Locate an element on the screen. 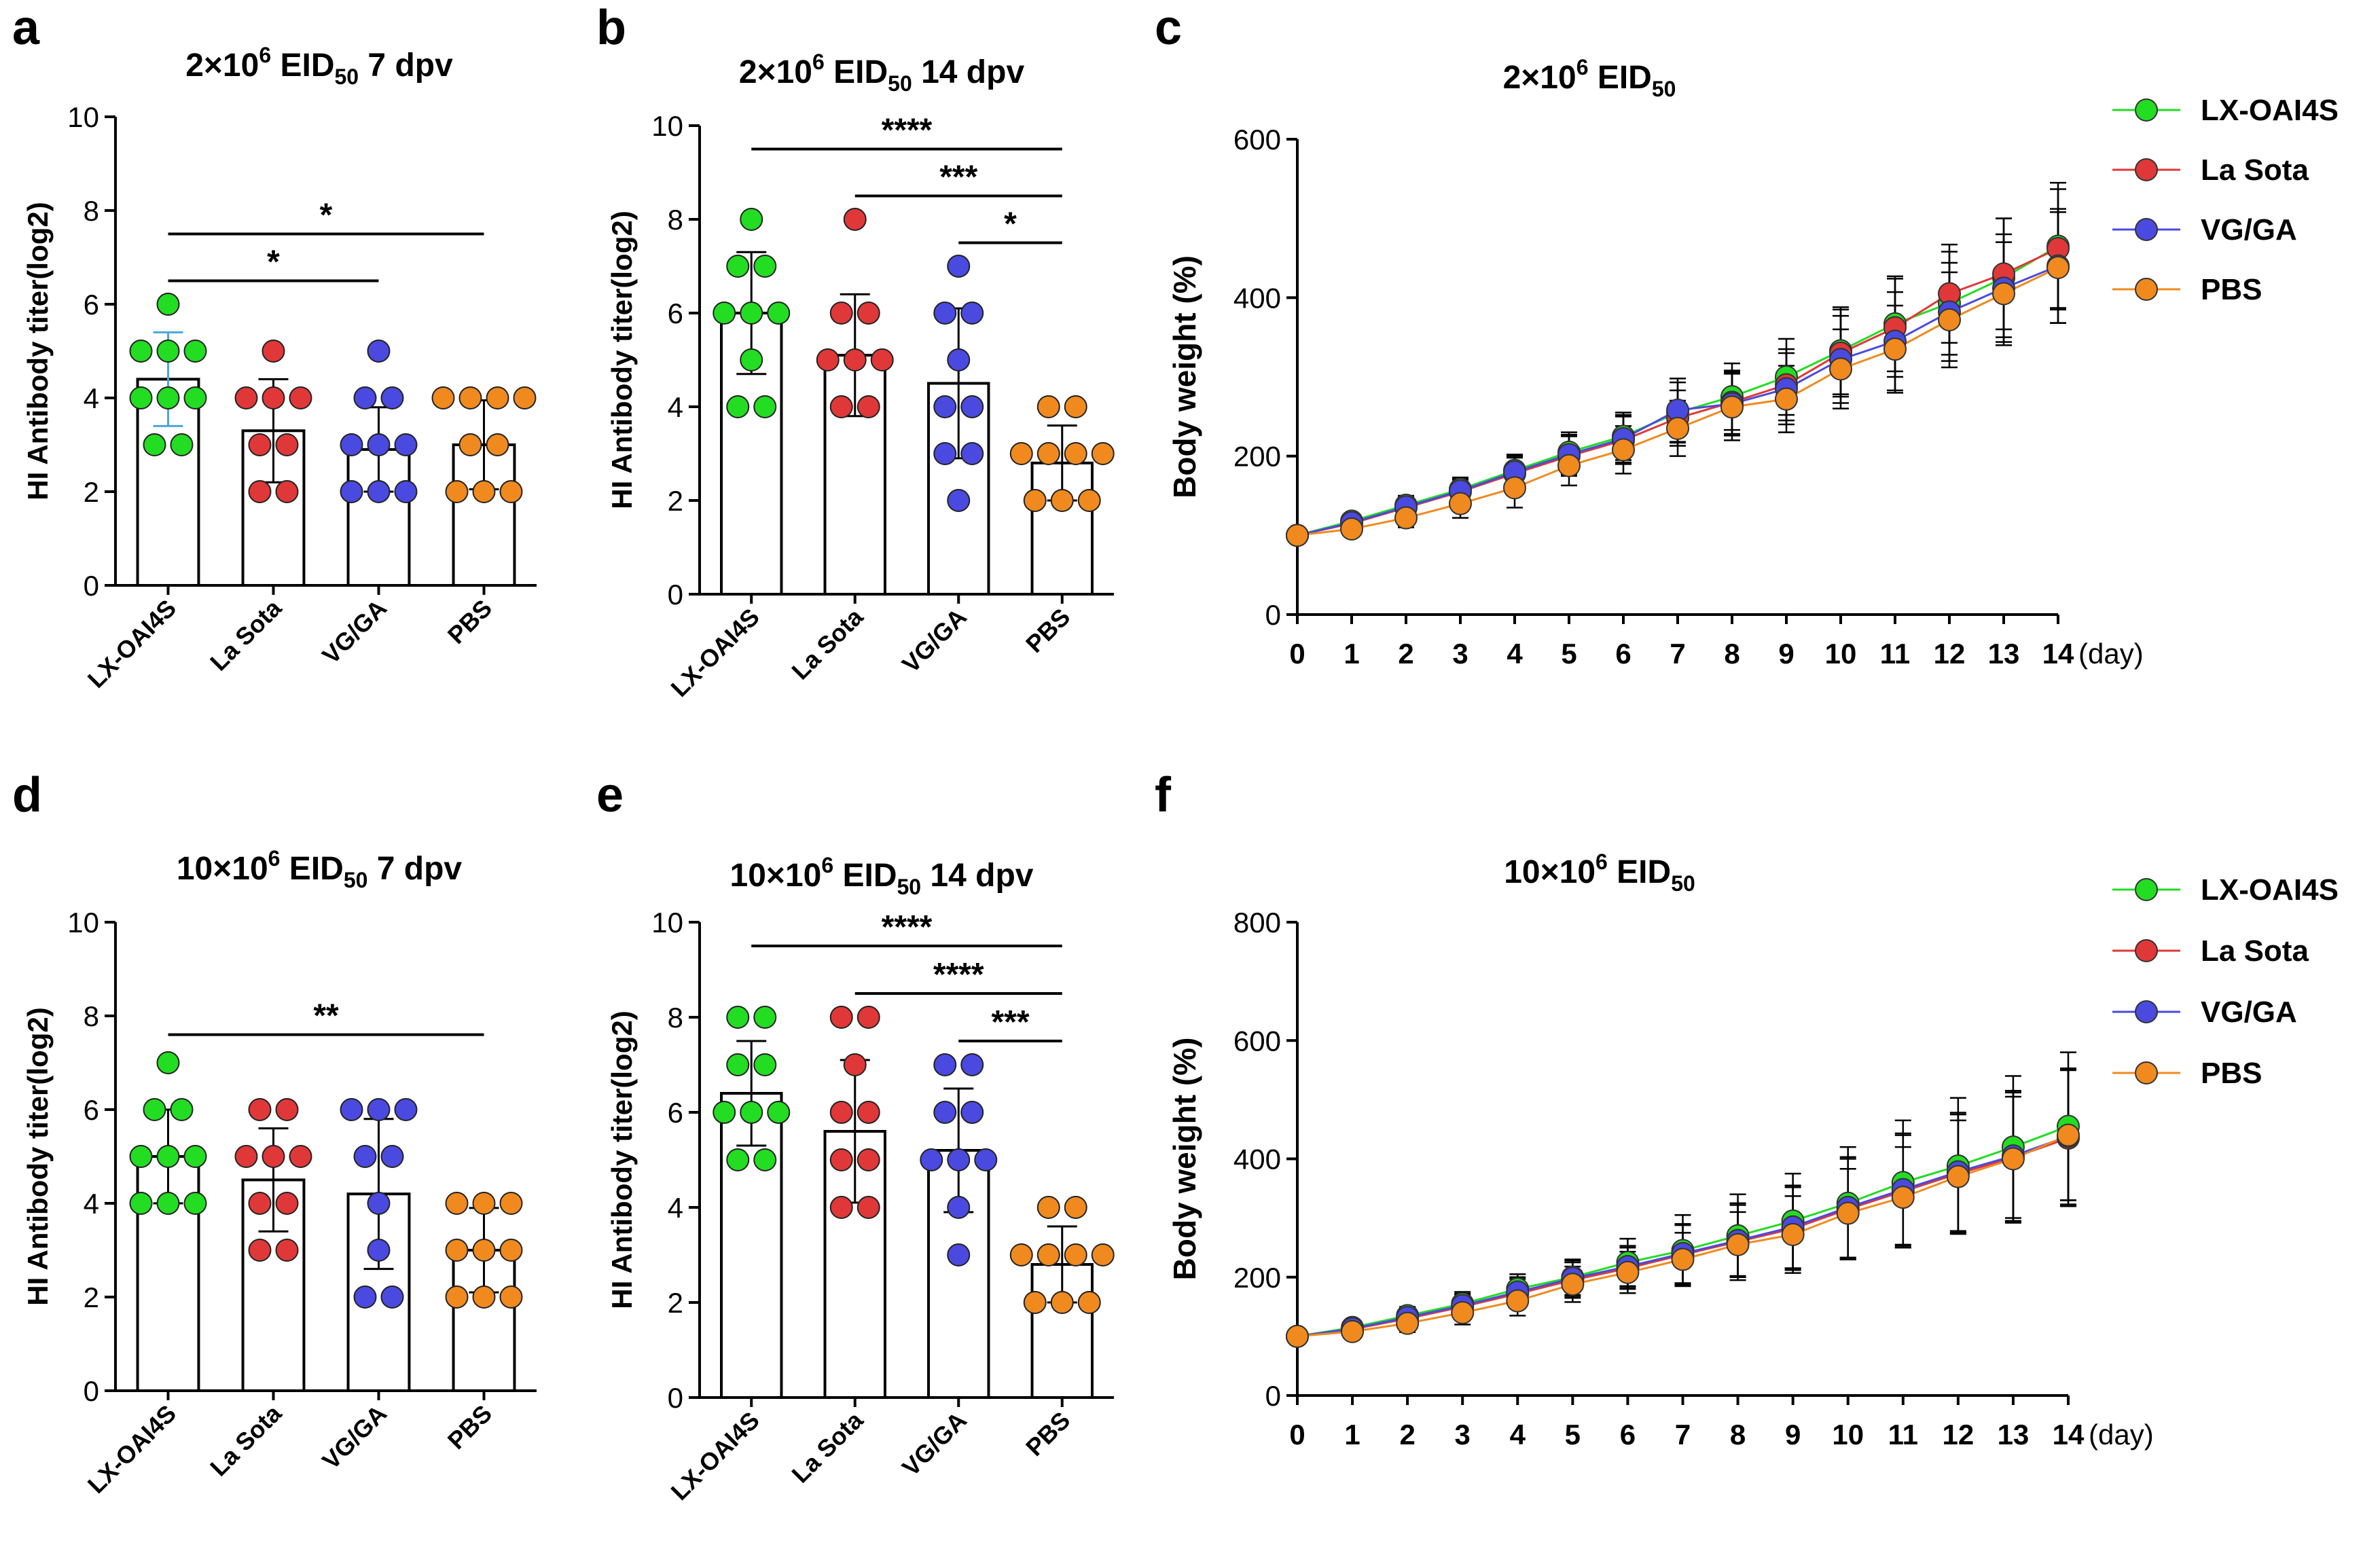 This screenshot has height=1551, width=2380. x-tick-label-f: 8 is located at coordinates (1738, 1434).